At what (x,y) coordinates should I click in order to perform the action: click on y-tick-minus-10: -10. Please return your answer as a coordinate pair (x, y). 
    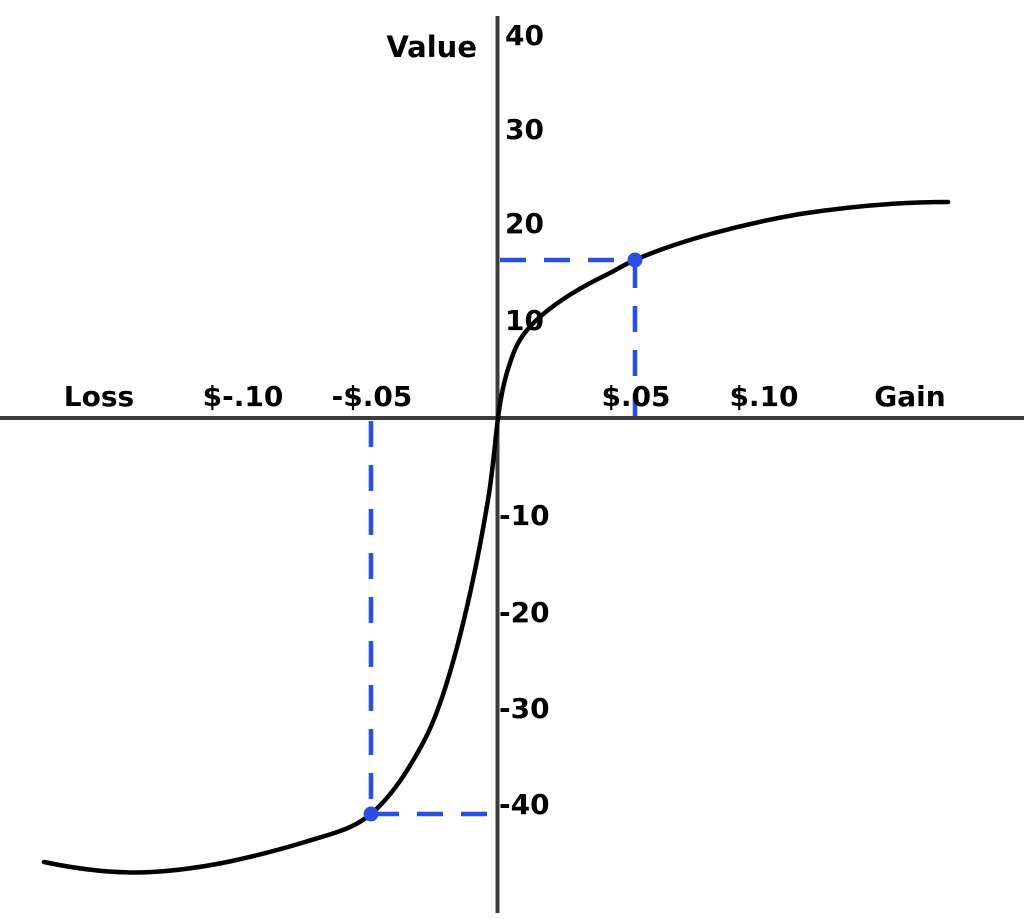
    Looking at the image, I should click on (524, 515).